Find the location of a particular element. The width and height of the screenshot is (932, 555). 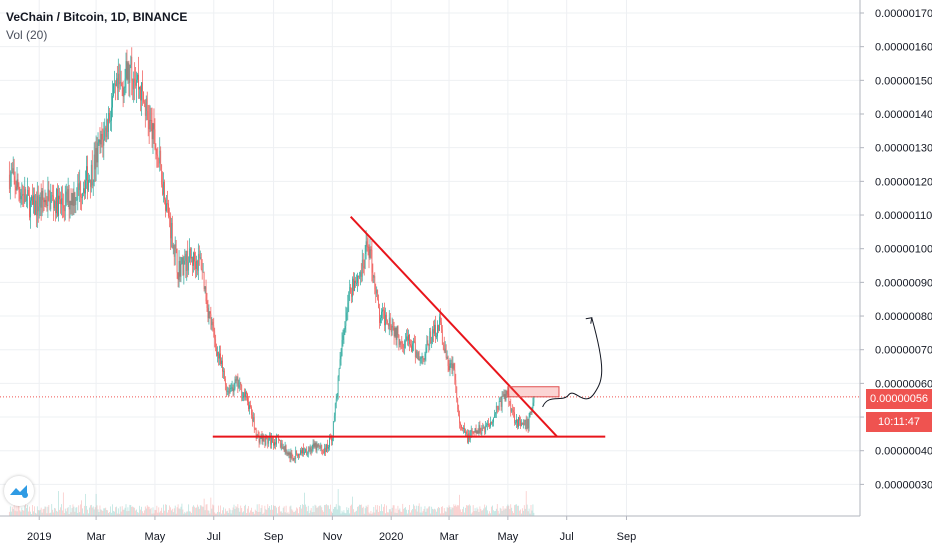

last-price-tag: 0.00000056 is located at coordinates (899, 399).